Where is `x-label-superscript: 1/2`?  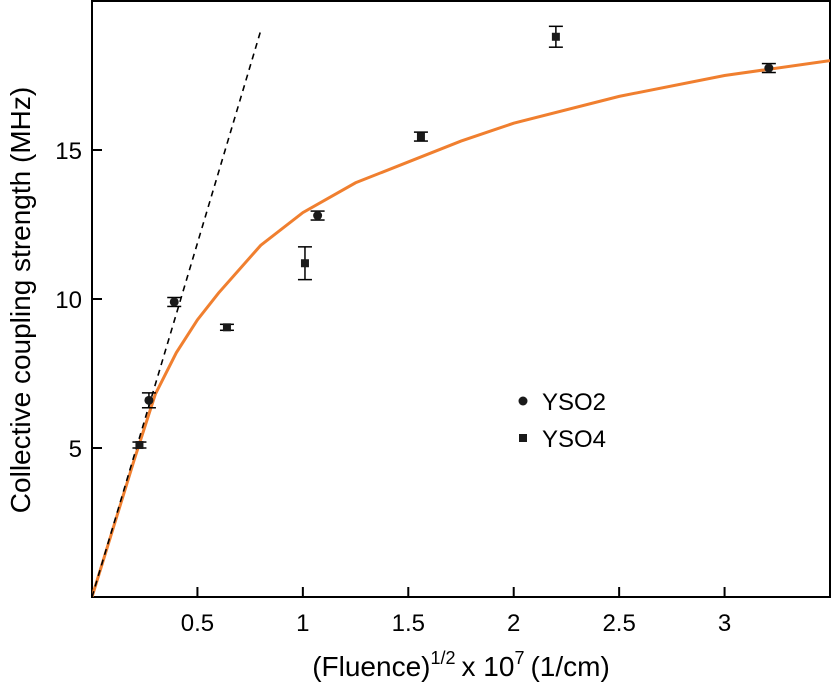
x-label-superscript: 1/2 is located at coordinates (442, 658).